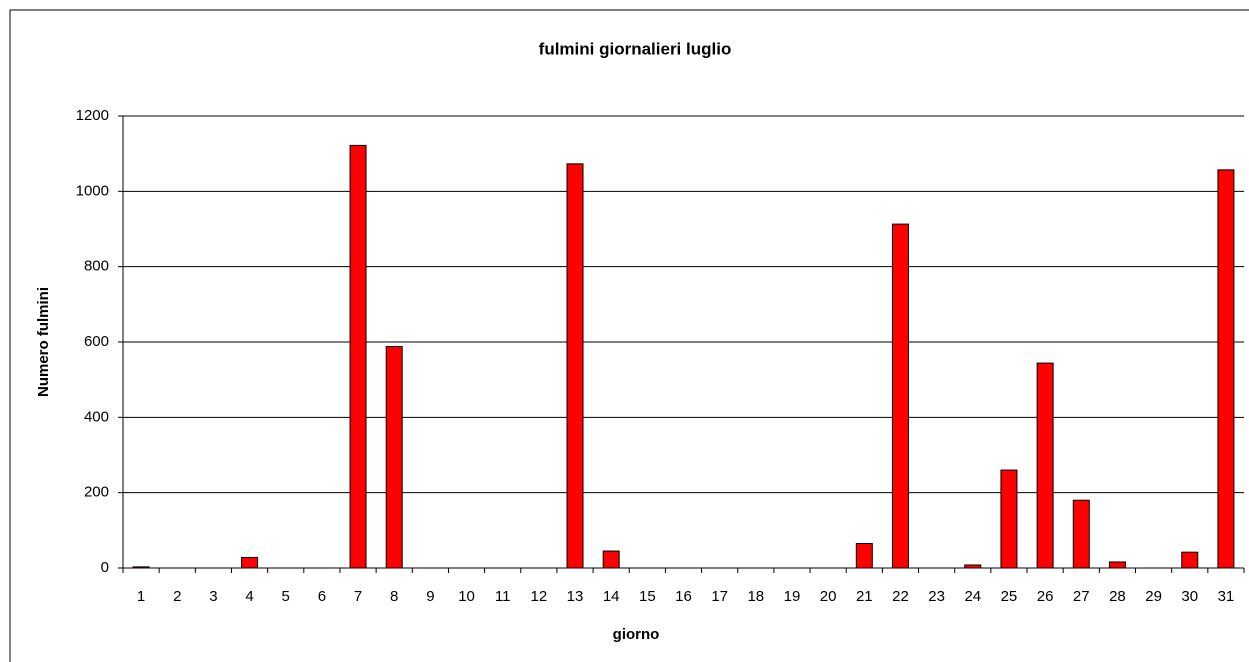  What do you see at coordinates (792, 596) in the screenshot?
I see `x-tick-label: 19` at bounding box center [792, 596].